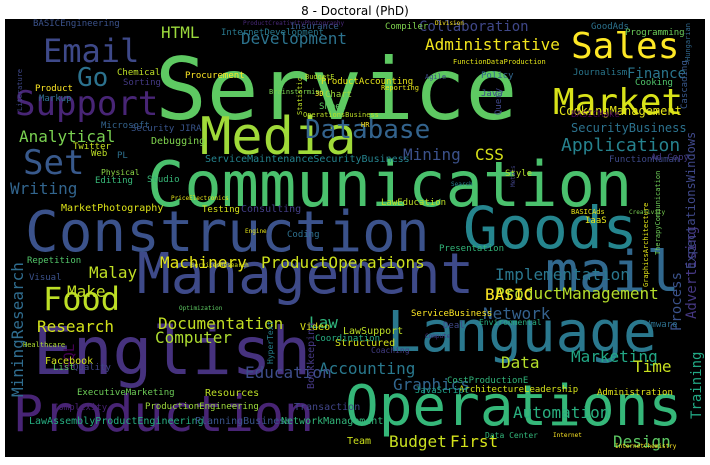 This screenshot has width=710, height=465. I want to click on word-cookingmanagement: CookingManagement, so click(620, 111).